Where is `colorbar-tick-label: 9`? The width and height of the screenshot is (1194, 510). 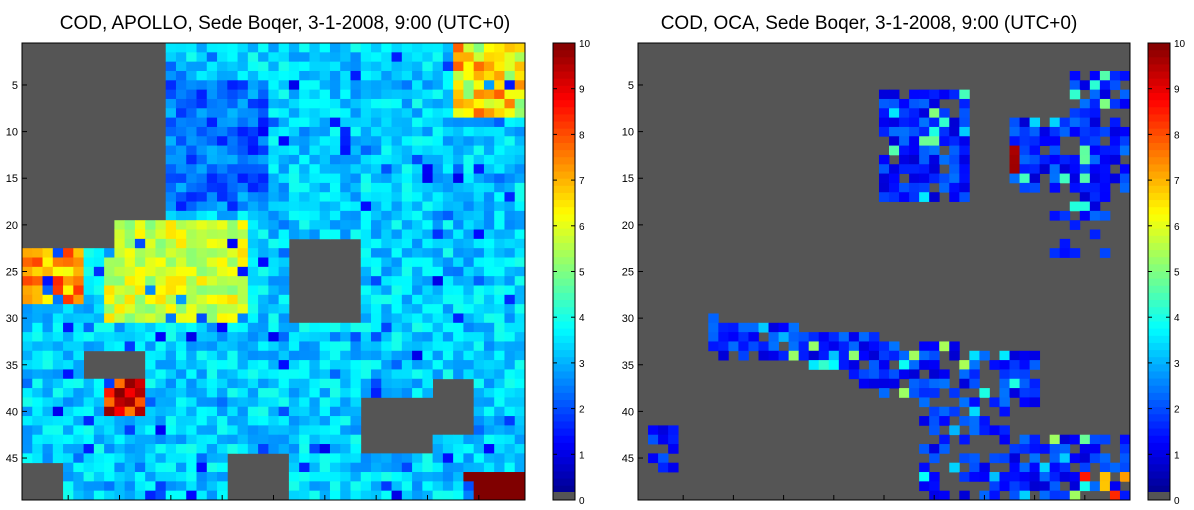 colorbar-tick-label: 9 is located at coordinates (582, 90).